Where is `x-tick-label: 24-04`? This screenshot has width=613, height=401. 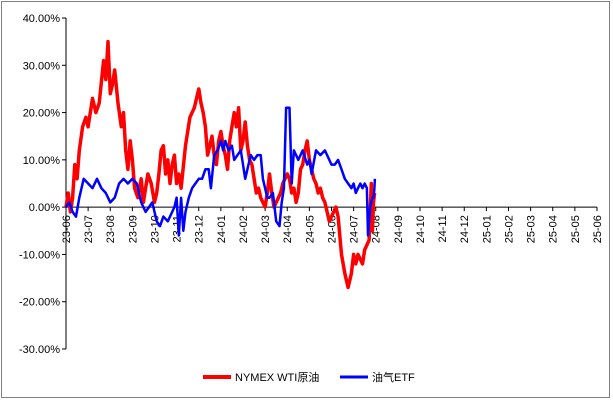
x-tick-label: 24-04 is located at coordinates (288, 229).